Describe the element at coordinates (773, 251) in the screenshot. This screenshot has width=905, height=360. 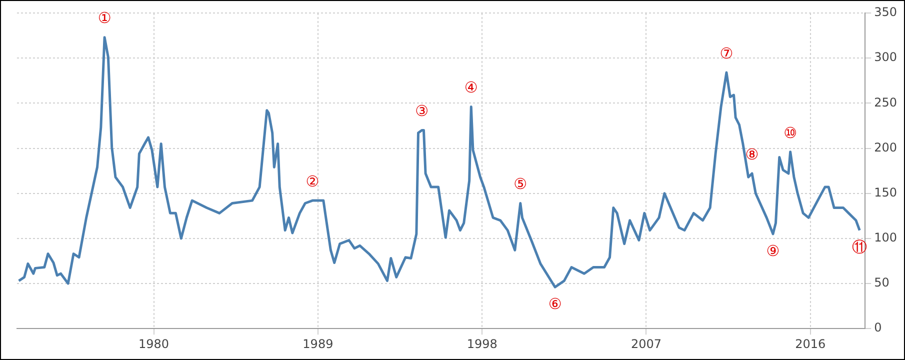
I see `annotation: ⑨` at that location.